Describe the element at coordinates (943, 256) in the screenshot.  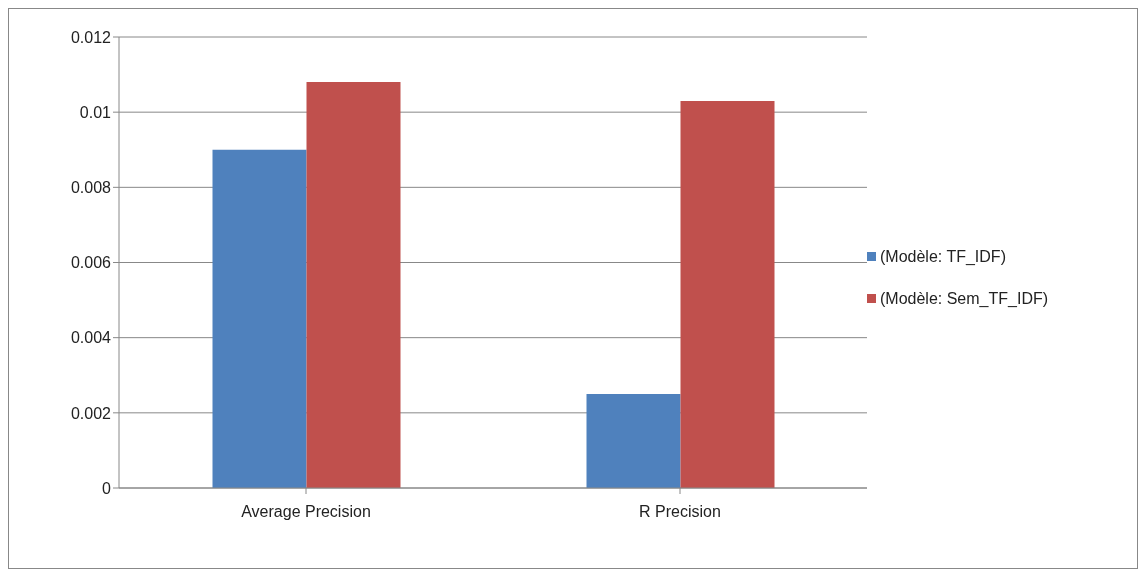
I see `legend-label: (Modèle: TF_IDF)` at that location.